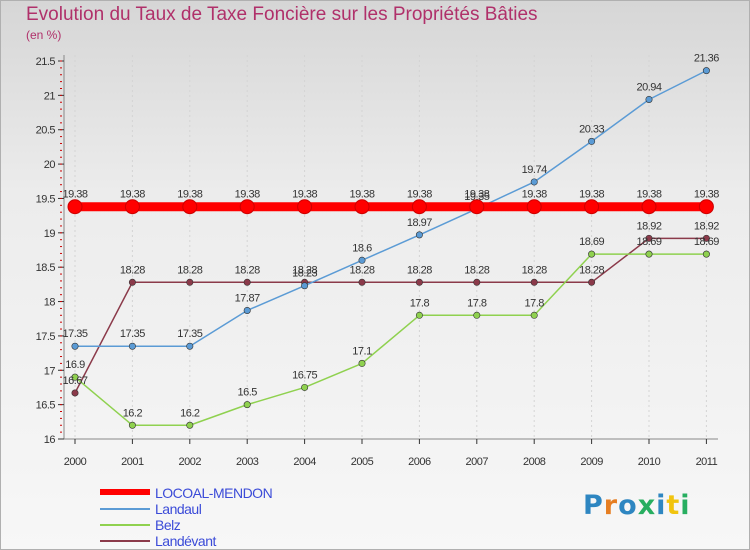 The width and height of the screenshot is (750, 550). Describe the element at coordinates (214, 493) in the screenshot. I see `legend-label-locoal-mendon: LOCOAL-MENDON` at that location.